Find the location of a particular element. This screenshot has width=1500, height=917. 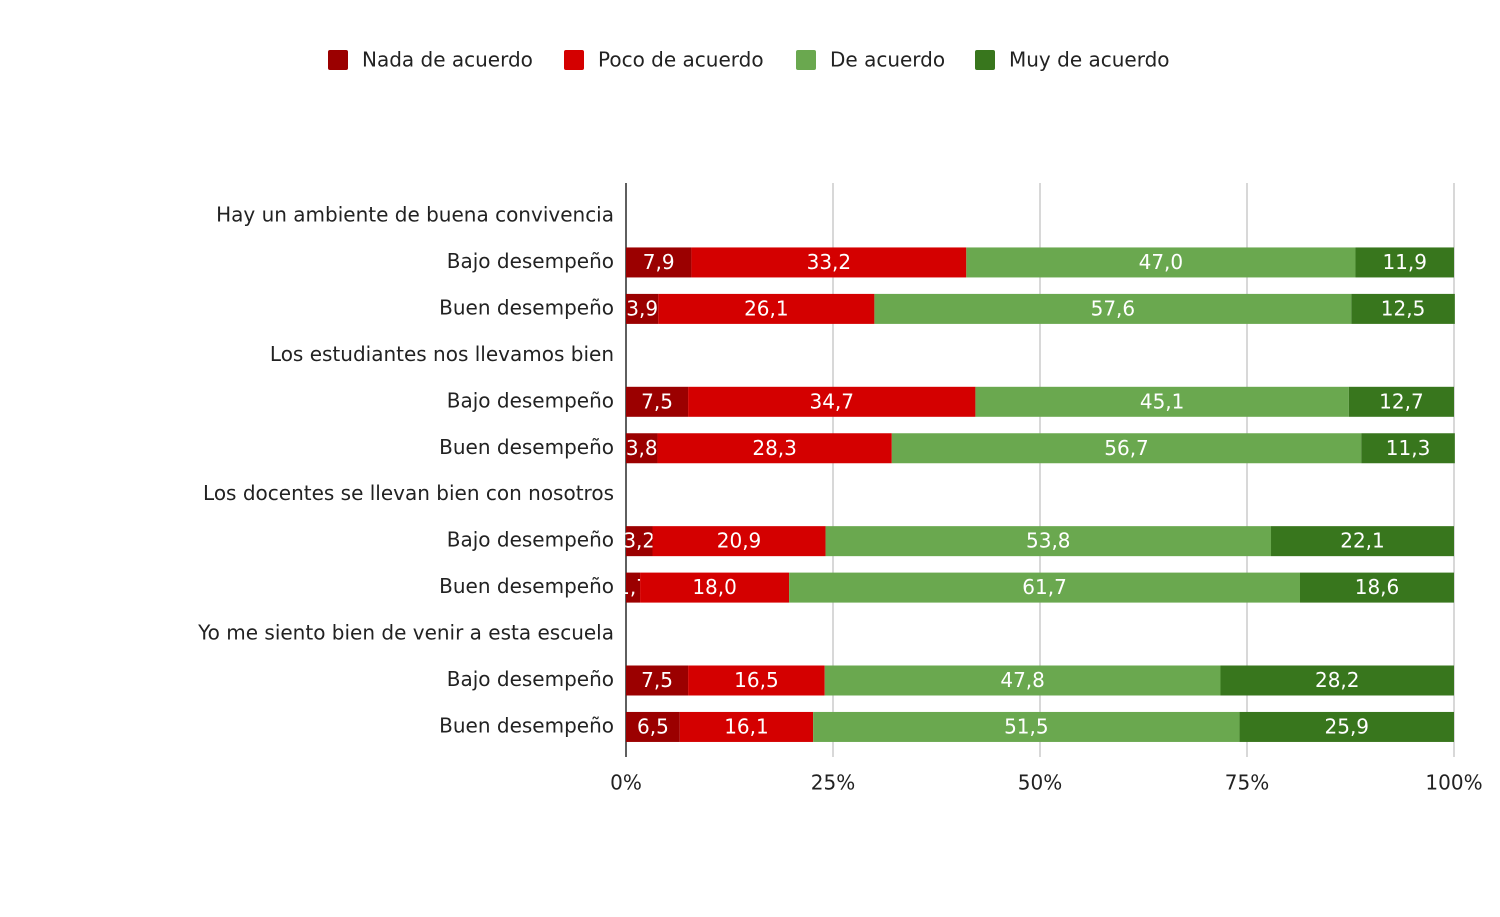

data-label: 7,9 is located at coordinates (659, 262).